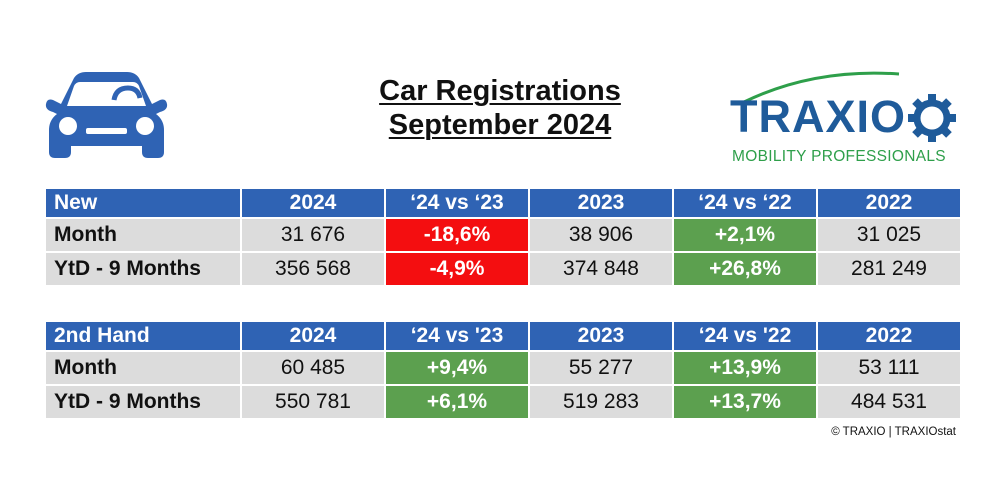 This screenshot has height=500, width=1000. I want to click on traxio-logo: TRAXIO MOBILITY PROFESSIONALS, so click(844, 116).